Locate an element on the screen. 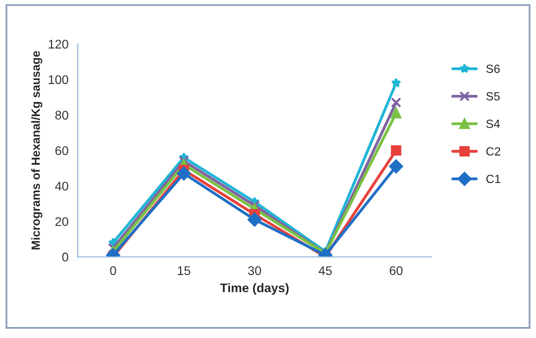 This screenshot has width=536, height=338. y-tick-label: 60 is located at coordinates (61, 151).